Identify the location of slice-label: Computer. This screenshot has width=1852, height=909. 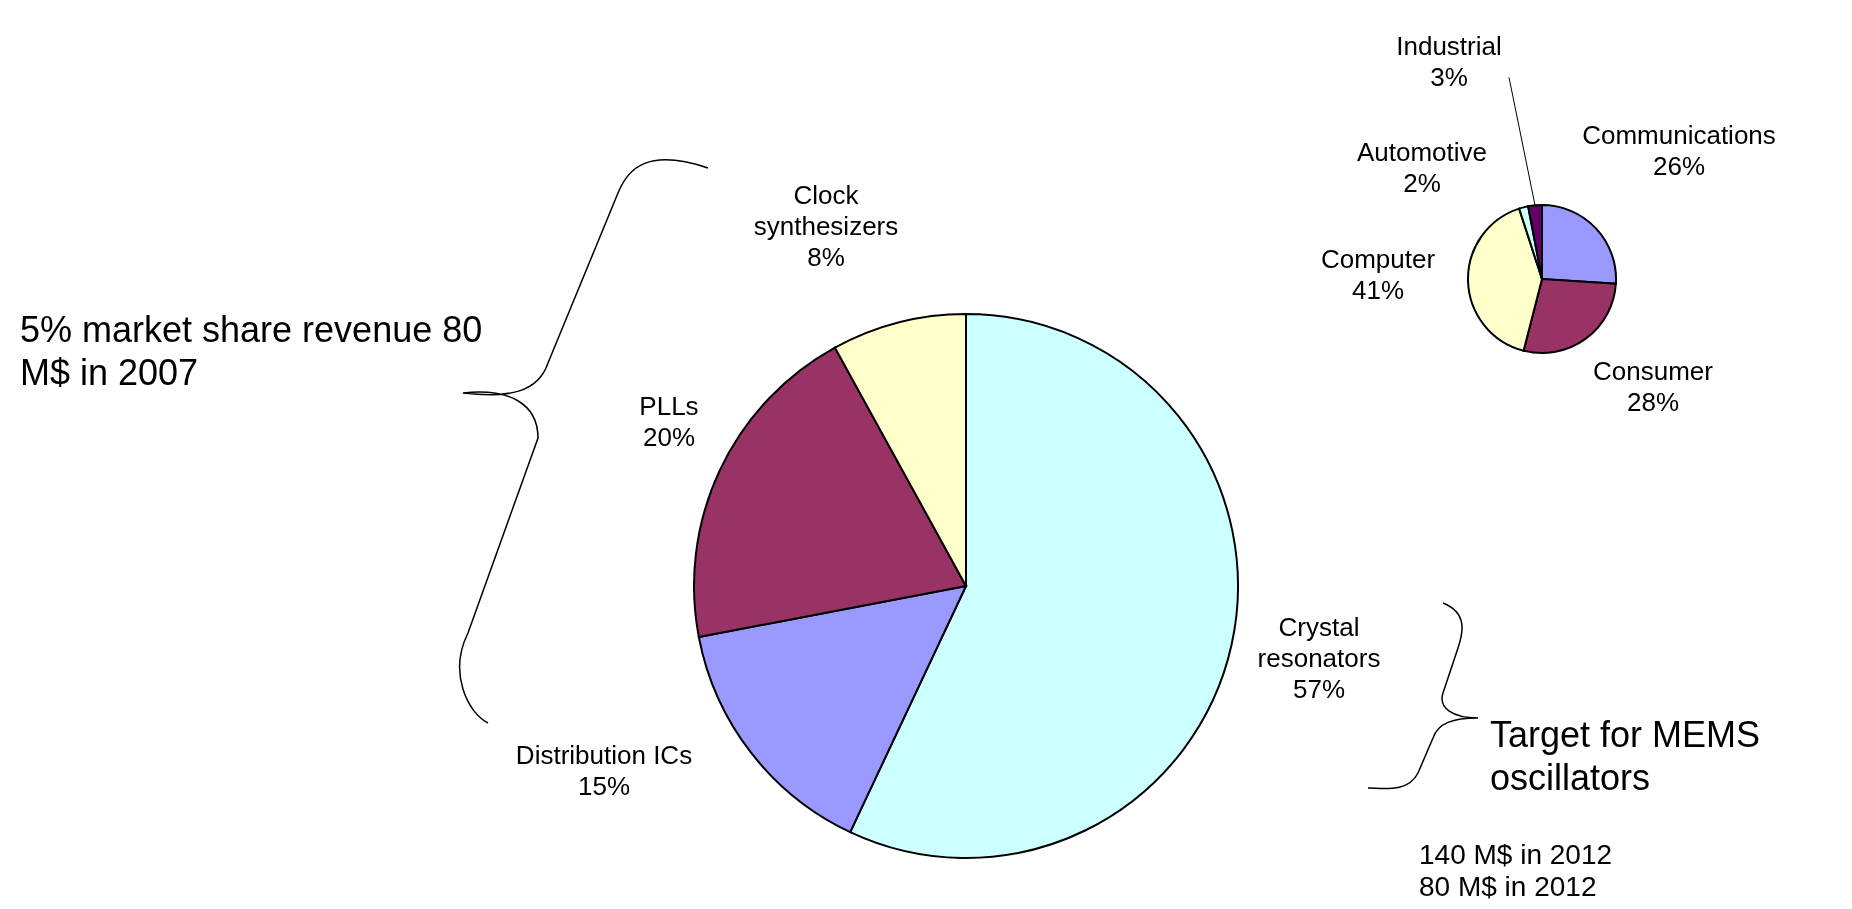
(1378, 258).